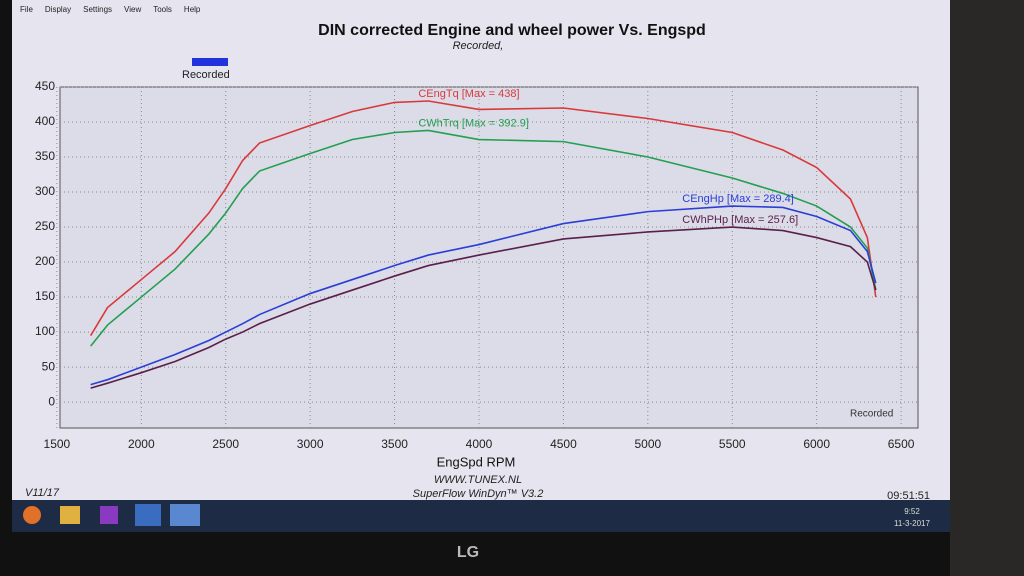 The width and height of the screenshot is (1024, 576). What do you see at coordinates (473, 123) in the screenshot?
I see `series-annotation: CWhTrq [Max = 392.9]` at bounding box center [473, 123].